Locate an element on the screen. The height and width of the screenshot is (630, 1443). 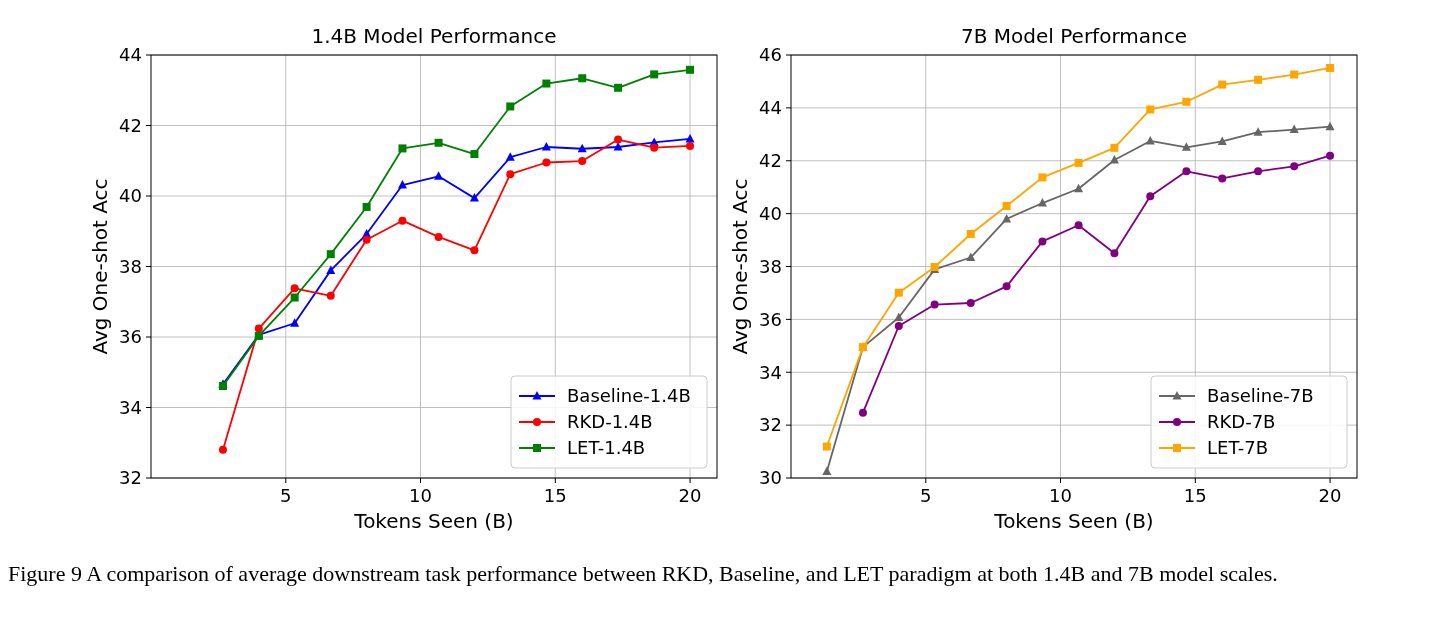
y-tick-label: 36 is located at coordinates (130, 337).